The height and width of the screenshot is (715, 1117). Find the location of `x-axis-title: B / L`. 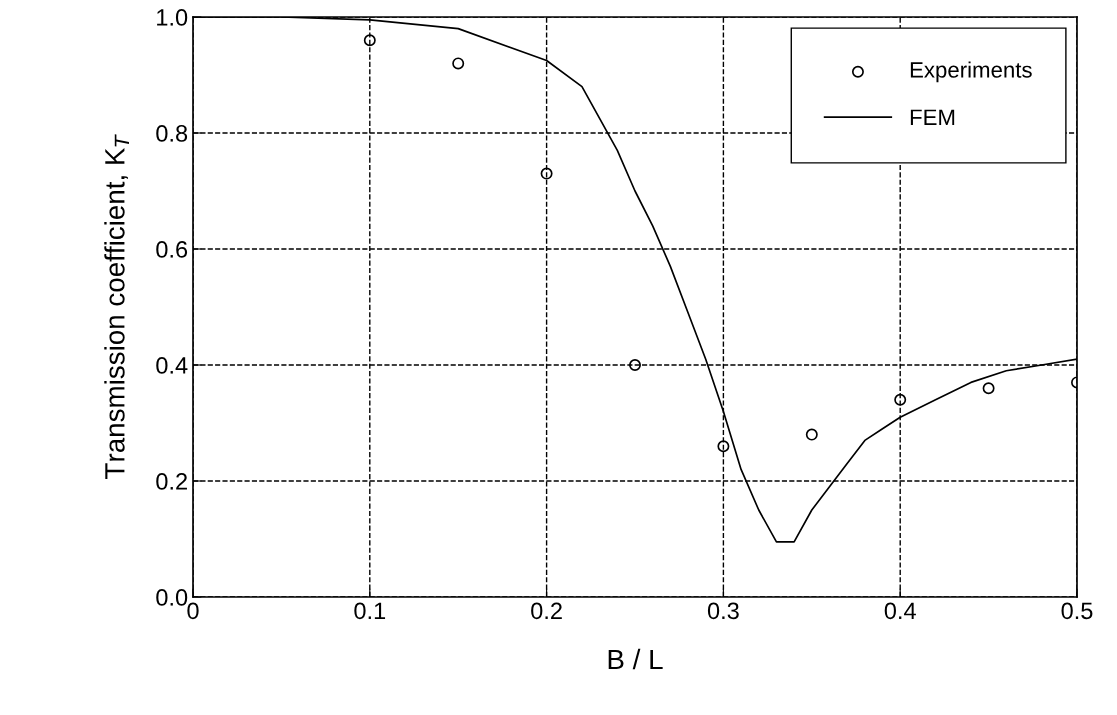

x-axis-title: B / L is located at coordinates (635, 659).